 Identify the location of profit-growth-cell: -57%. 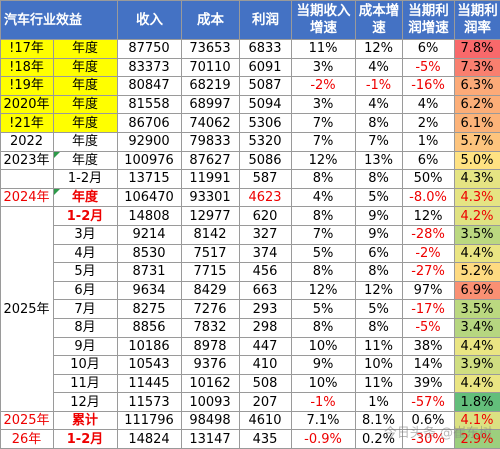
(429, 402).